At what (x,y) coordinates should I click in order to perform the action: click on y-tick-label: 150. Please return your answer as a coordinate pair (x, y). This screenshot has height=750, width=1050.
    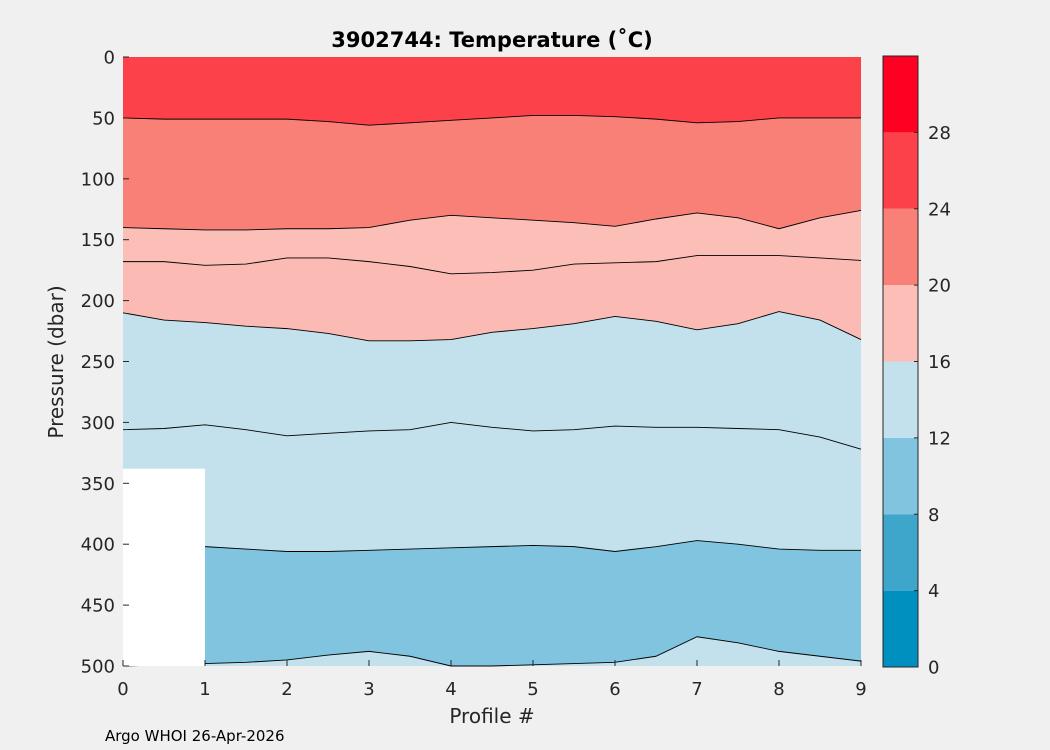
    Looking at the image, I should click on (98, 240).